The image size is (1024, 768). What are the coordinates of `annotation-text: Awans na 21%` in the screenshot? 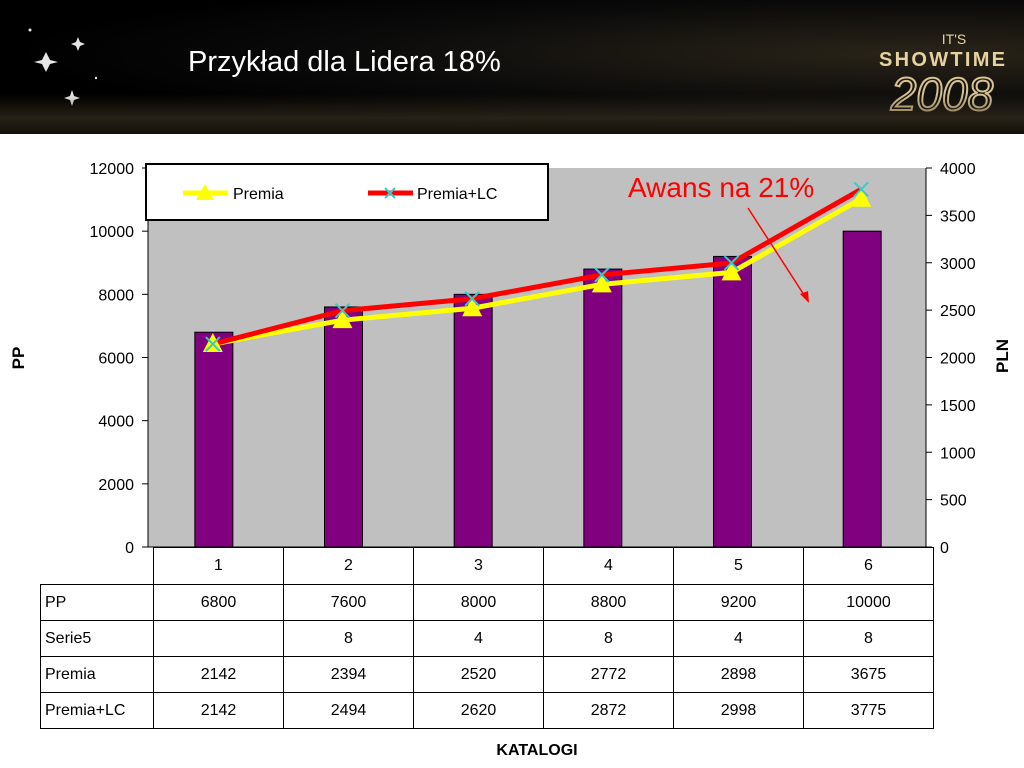 It's located at (721, 187).